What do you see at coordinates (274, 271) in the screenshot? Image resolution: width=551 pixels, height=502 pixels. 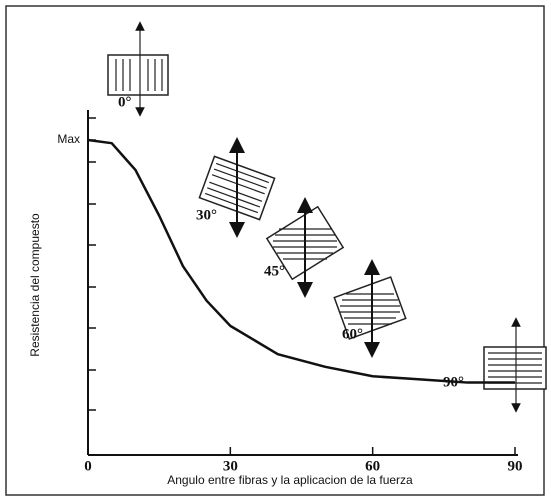 I see `annotation: 45°` at bounding box center [274, 271].